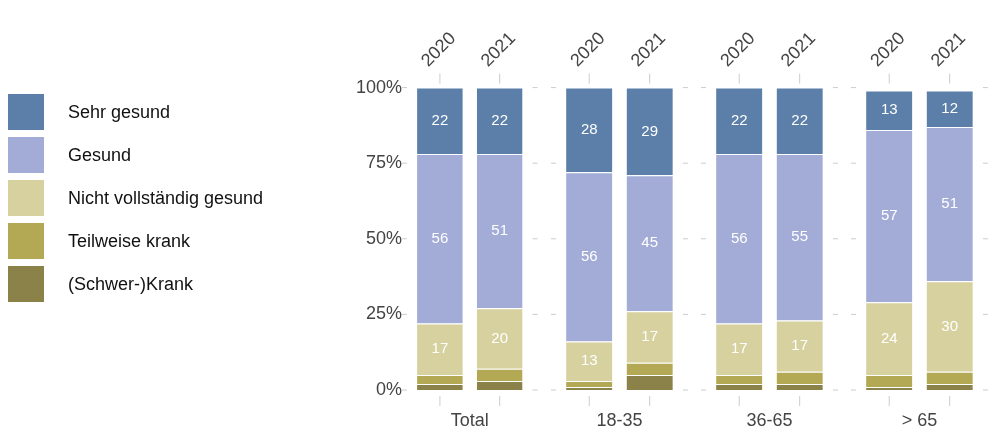  Describe the element at coordinates (769, 419) in the screenshot. I see `x-axis-title: 36-65` at that location.